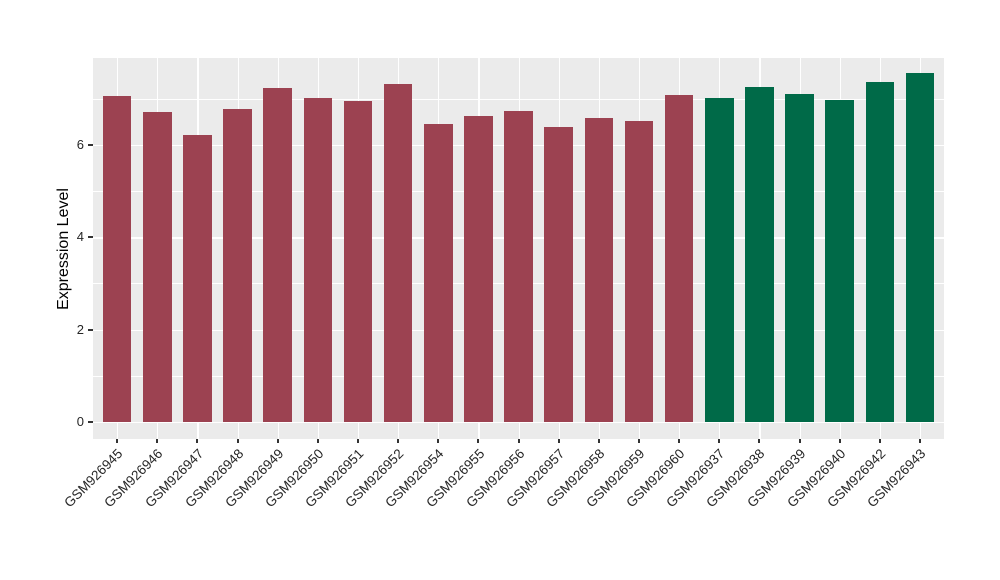 This screenshot has height=580, width=1000. I want to click on bar-GSM926940, so click(839, 261).